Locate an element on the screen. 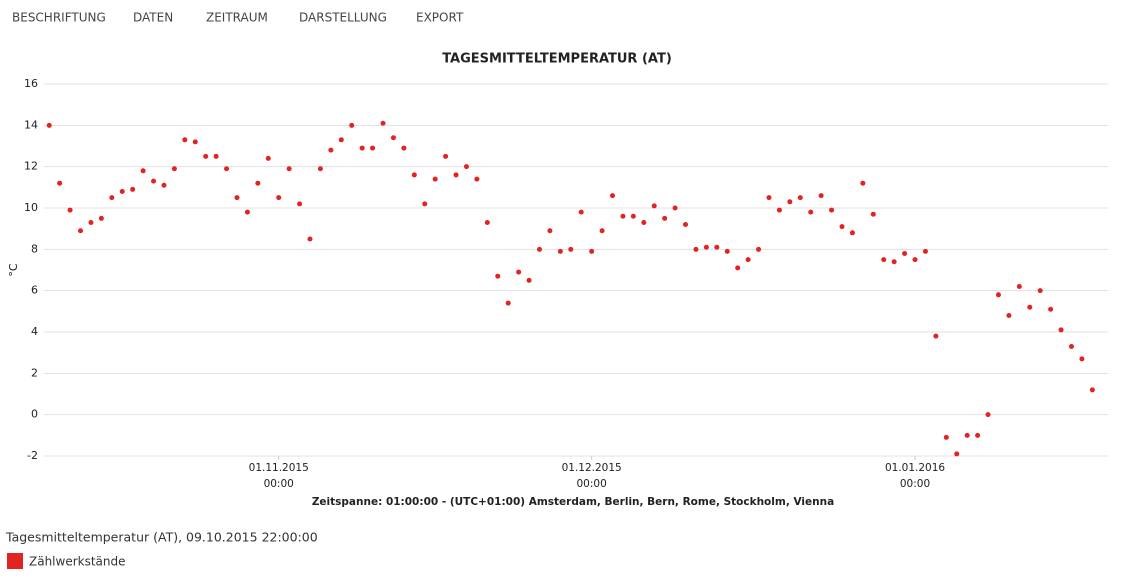  y-tick-label: 12 is located at coordinates (31, 166).